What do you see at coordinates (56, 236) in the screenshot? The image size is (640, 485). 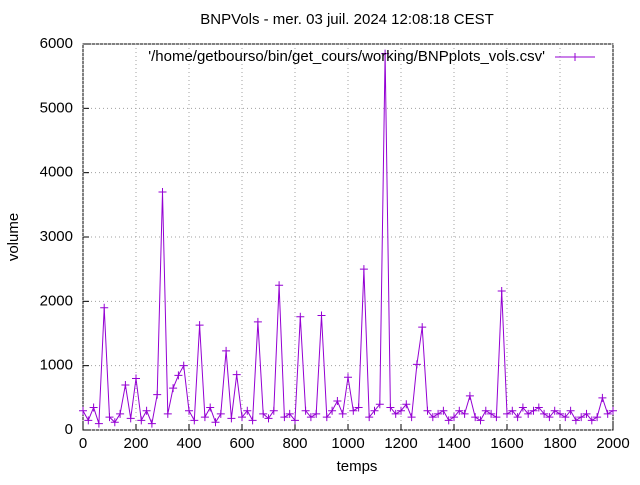 I see `y-tick-label: 3000` at bounding box center [56, 236].